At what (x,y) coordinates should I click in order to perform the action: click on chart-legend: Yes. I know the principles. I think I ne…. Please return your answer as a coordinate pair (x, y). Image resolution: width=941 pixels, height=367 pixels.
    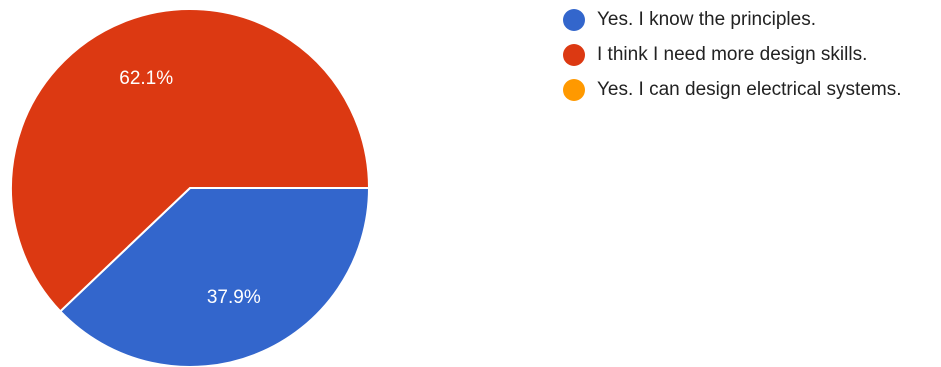
    Looking at the image, I should click on (752, 58).